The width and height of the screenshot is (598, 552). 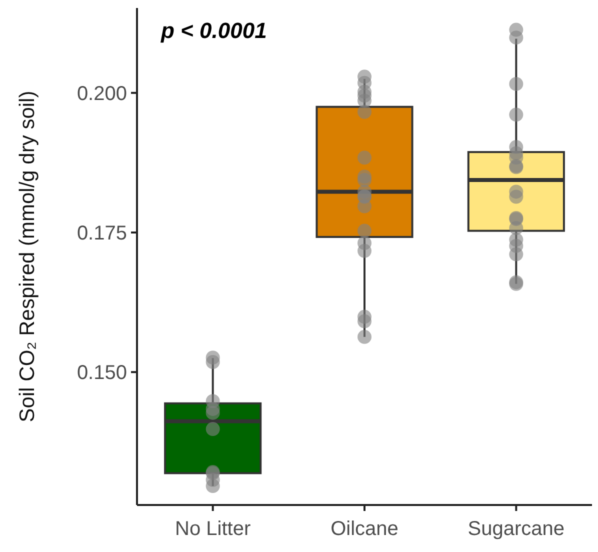 I want to click on y-axis-title: Soil CO₂ Respired (mmol/g dry soil), so click(x=27, y=256).